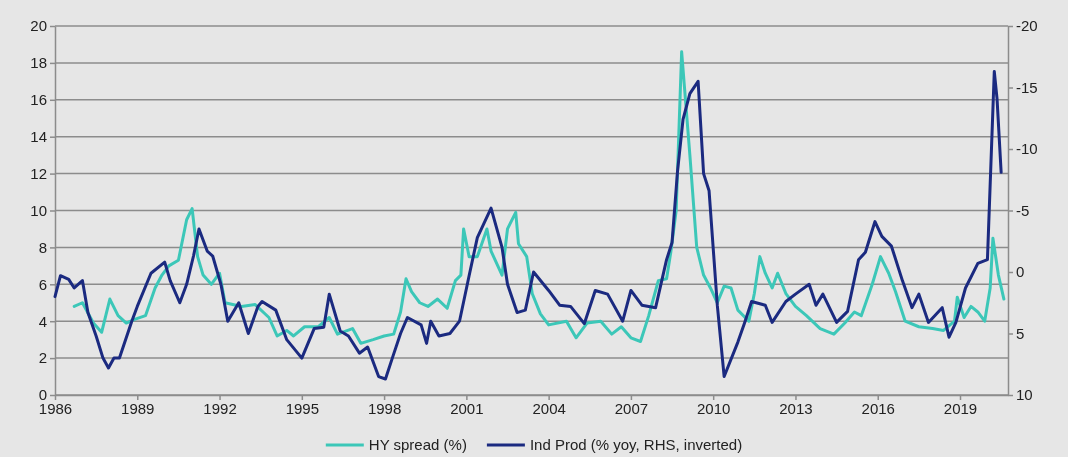  Describe the element at coordinates (1020, 333) in the screenshot. I see `y2-tick-label: 5` at that location.